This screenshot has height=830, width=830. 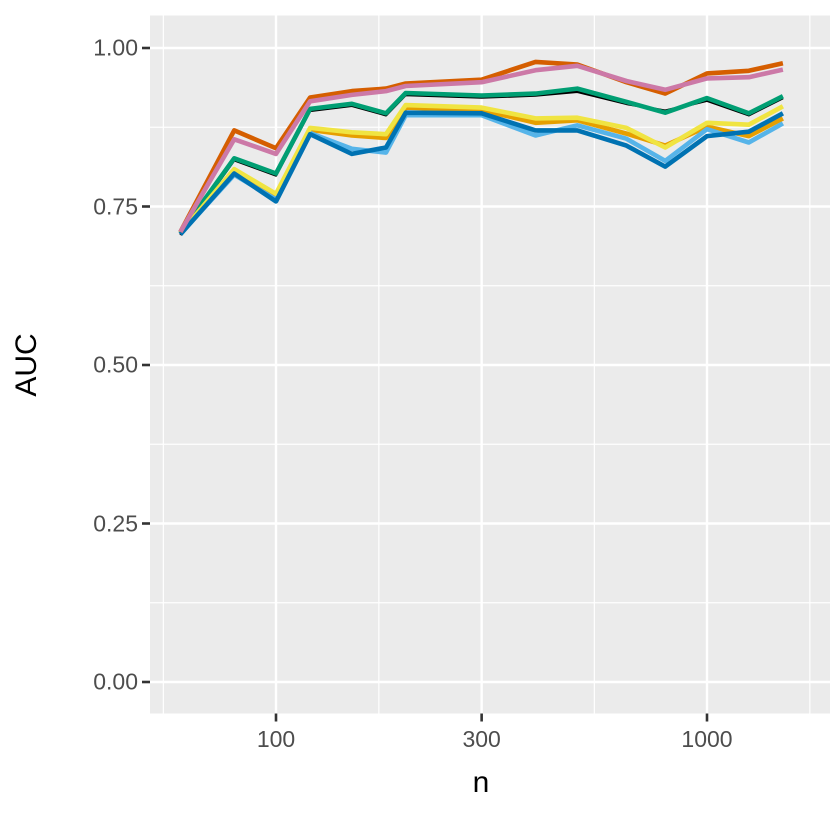 I want to click on y-tick-label: 0.75, so click(x=115, y=206).